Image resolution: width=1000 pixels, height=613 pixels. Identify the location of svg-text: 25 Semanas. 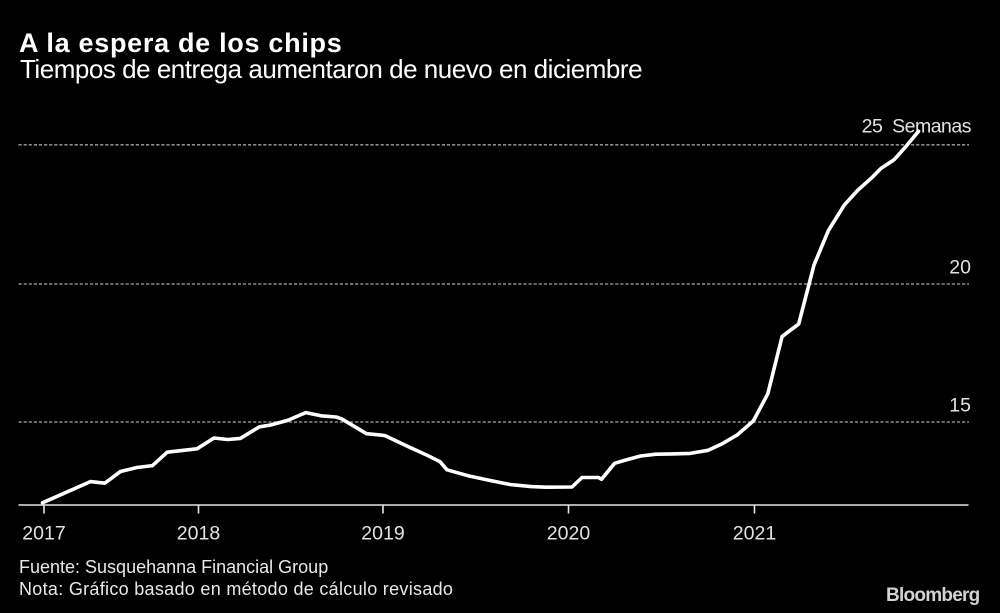
(917, 127).